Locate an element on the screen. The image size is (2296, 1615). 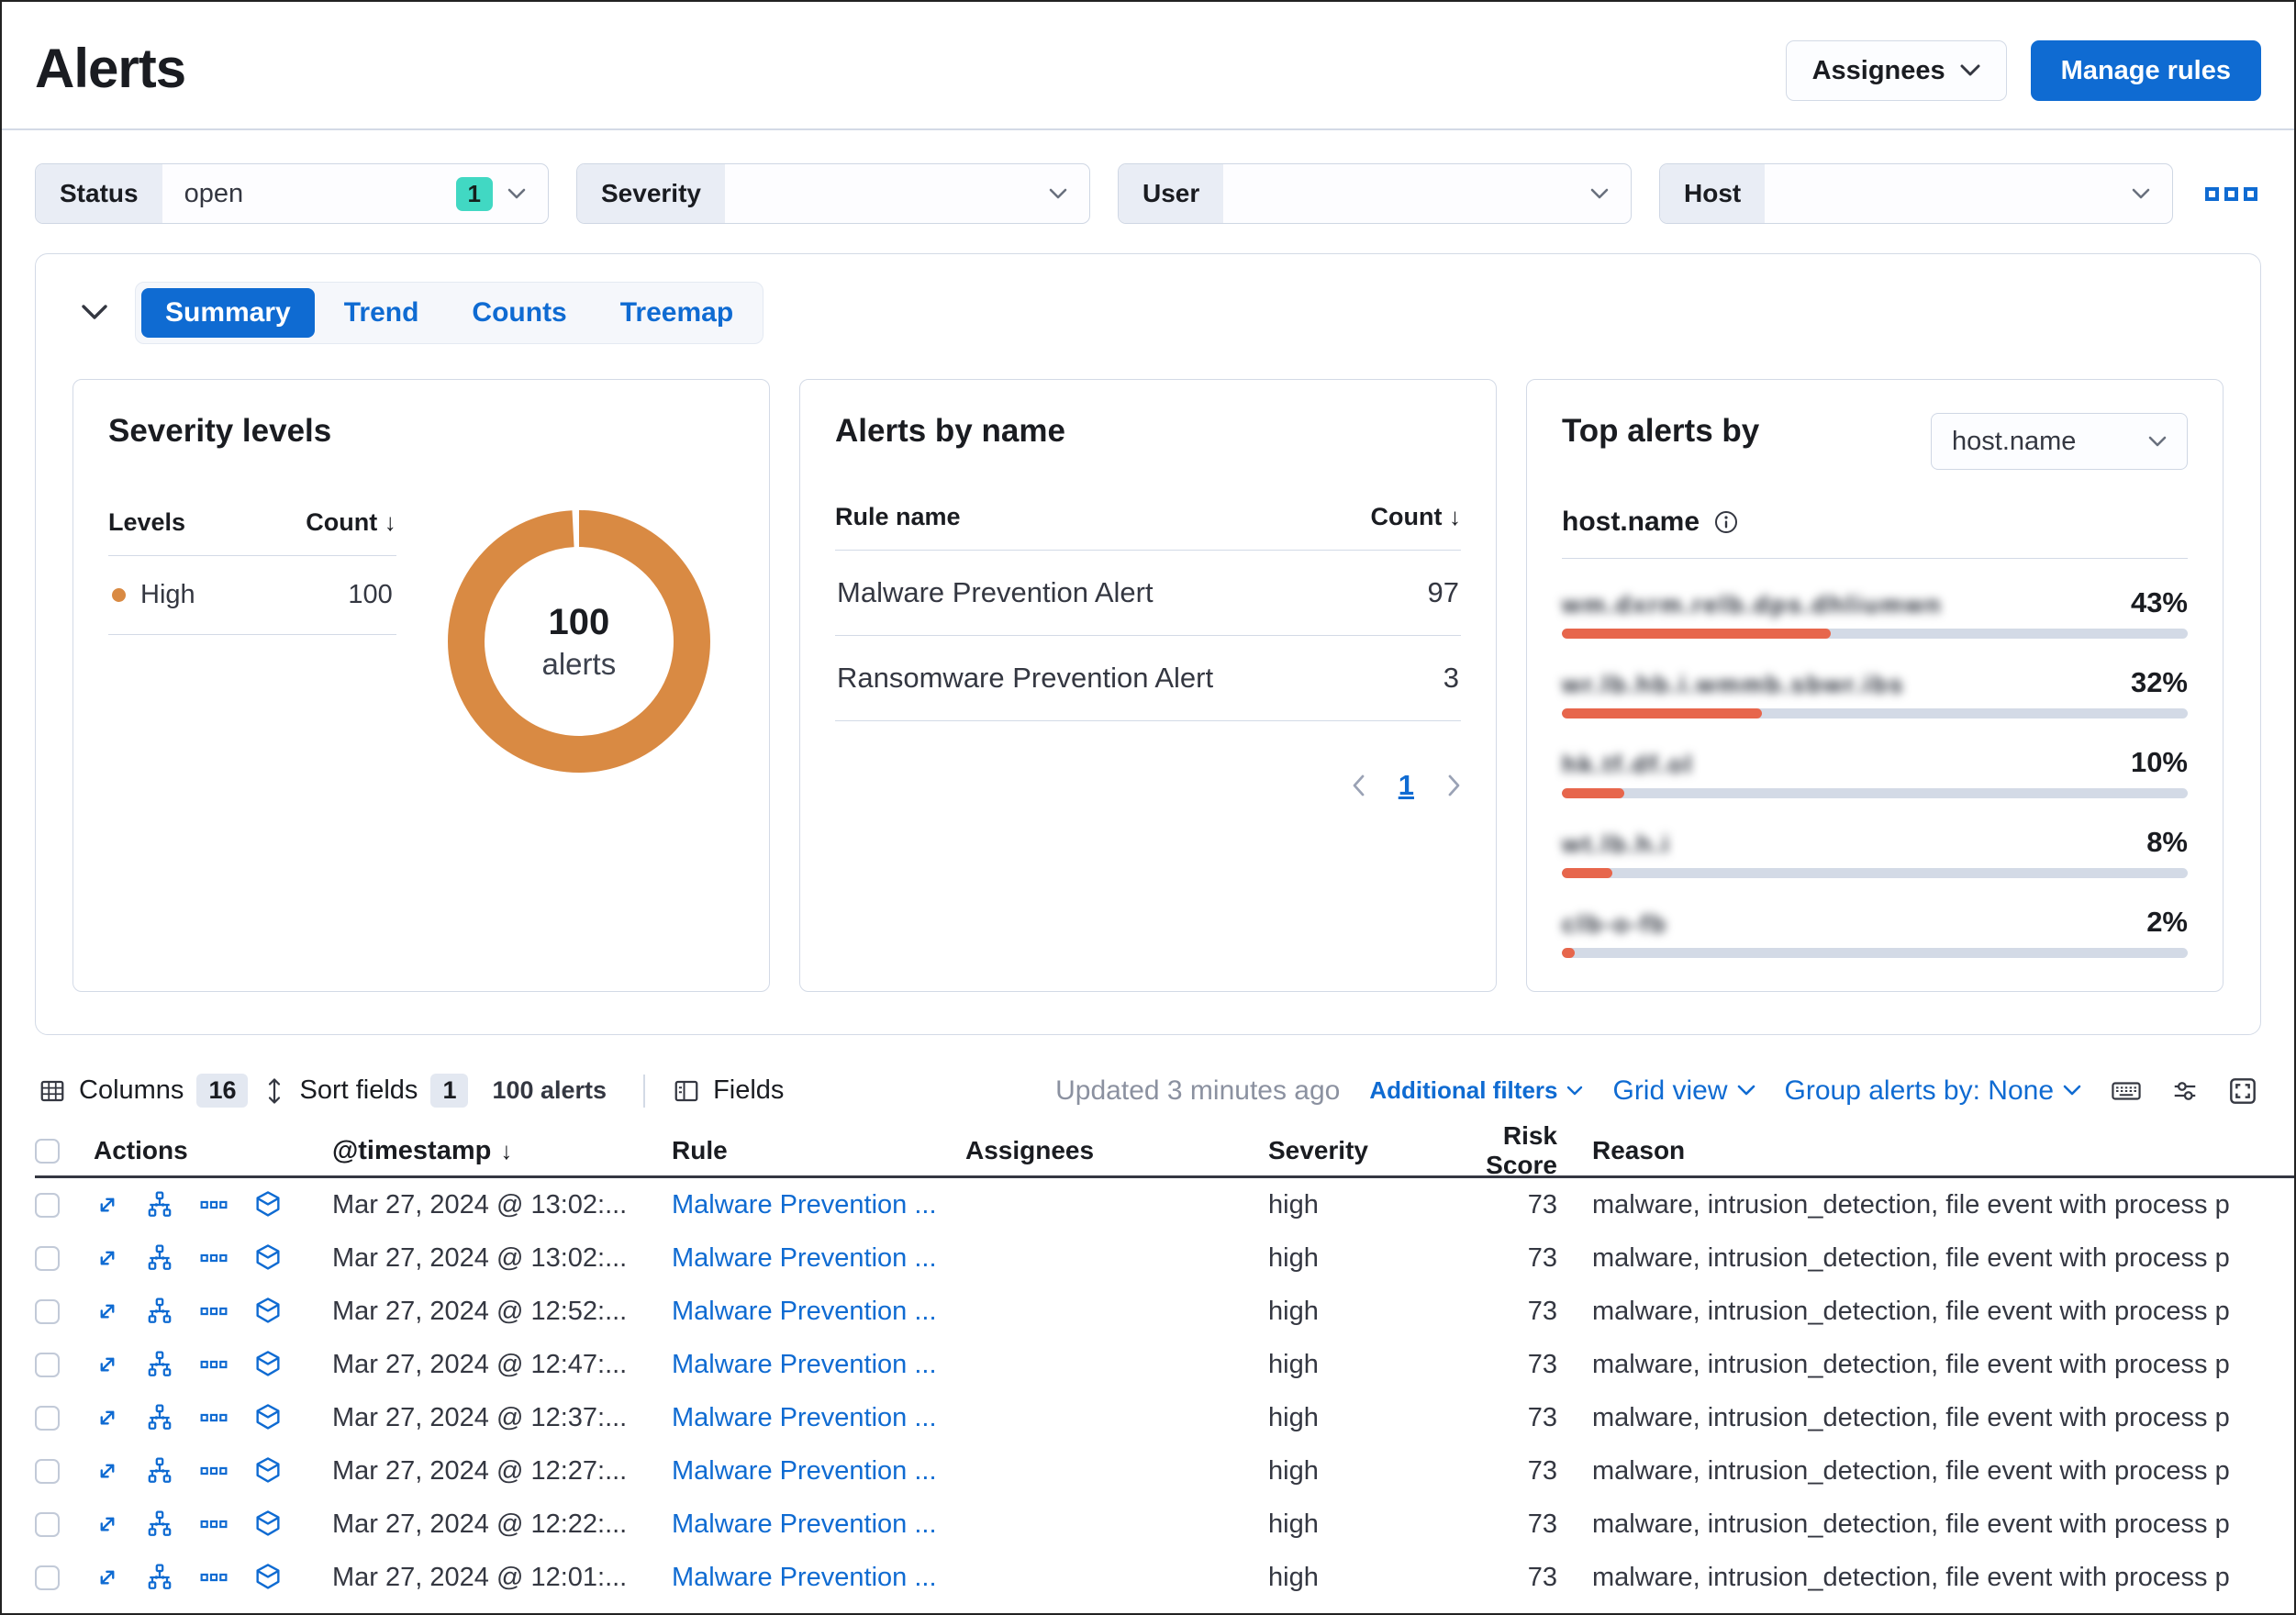
top-alerts-row: wr.lb.hb.i.wmmb.sbwr.ibs 32% is located at coordinates (1875, 692).